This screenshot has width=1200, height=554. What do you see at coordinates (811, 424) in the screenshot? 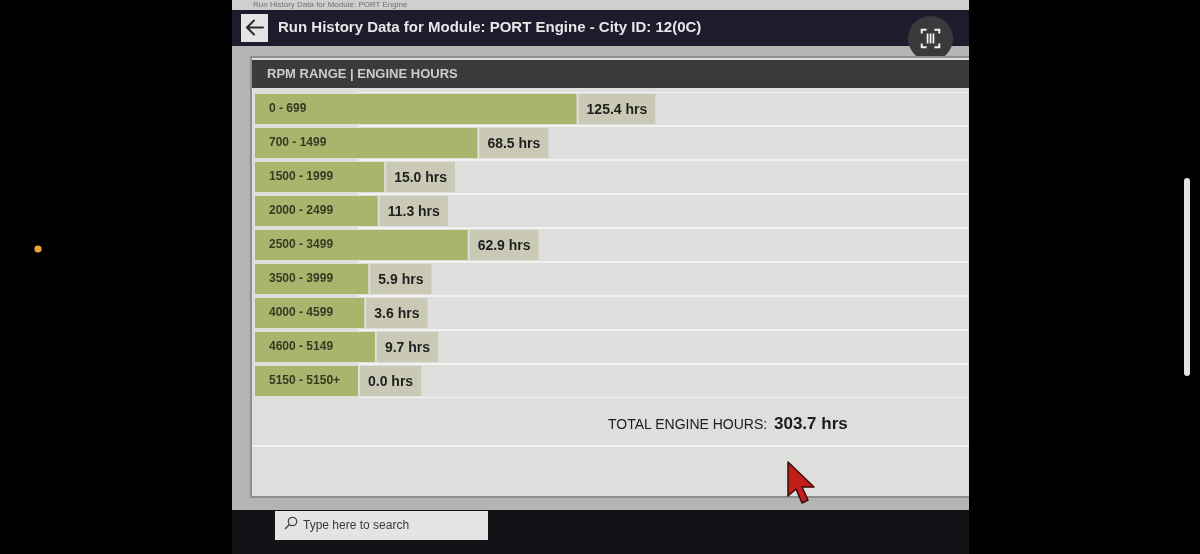
I see `text: 303.7 hrs` at bounding box center [811, 424].